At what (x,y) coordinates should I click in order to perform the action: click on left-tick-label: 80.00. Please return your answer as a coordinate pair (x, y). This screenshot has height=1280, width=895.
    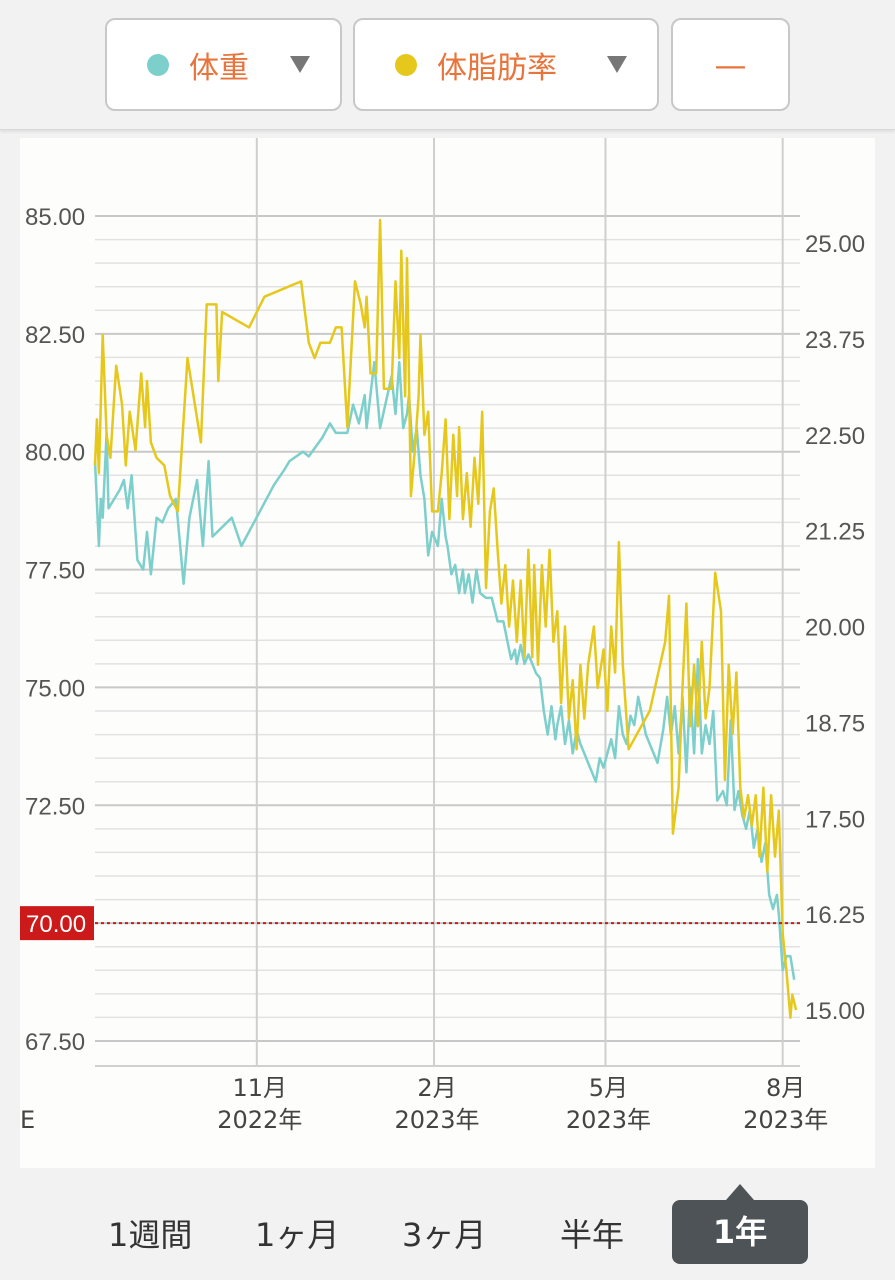
    Looking at the image, I should click on (55, 453).